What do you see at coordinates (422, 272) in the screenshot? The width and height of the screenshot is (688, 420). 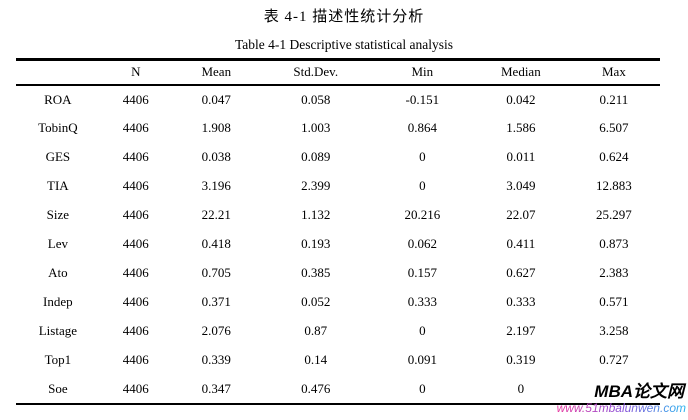 I see `cell-value: 0.157` at bounding box center [422, 272].